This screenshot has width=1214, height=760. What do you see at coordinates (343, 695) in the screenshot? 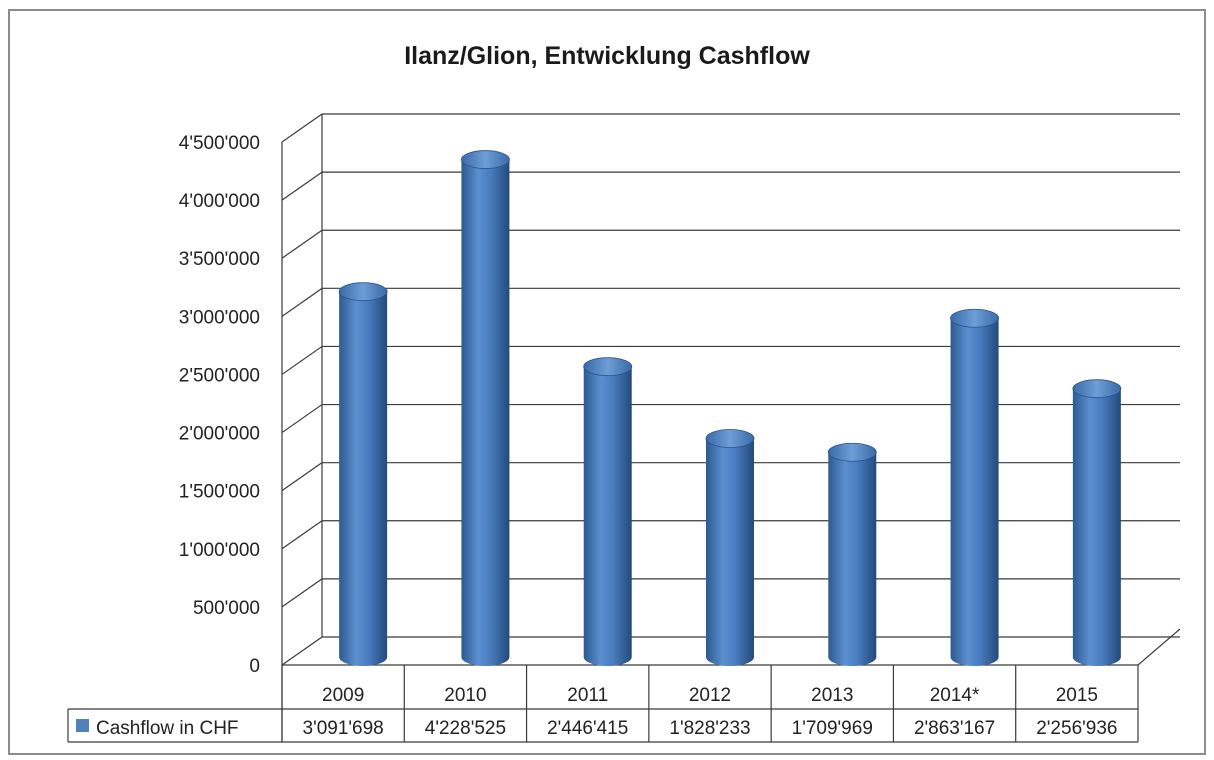
I see `x-tick-label: 2009` at bounding box center [343, 695].